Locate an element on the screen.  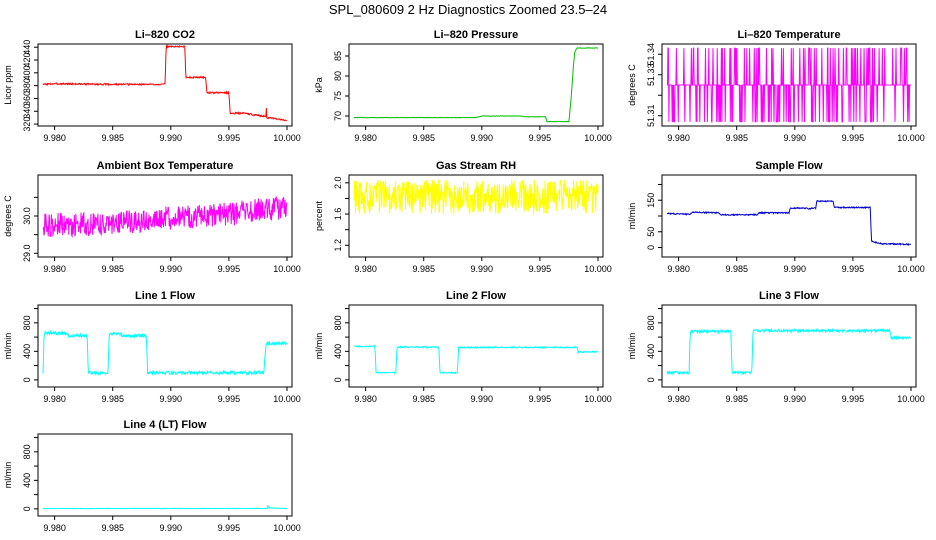
y-tick-label: 70 is located at coordinates (338, 116).